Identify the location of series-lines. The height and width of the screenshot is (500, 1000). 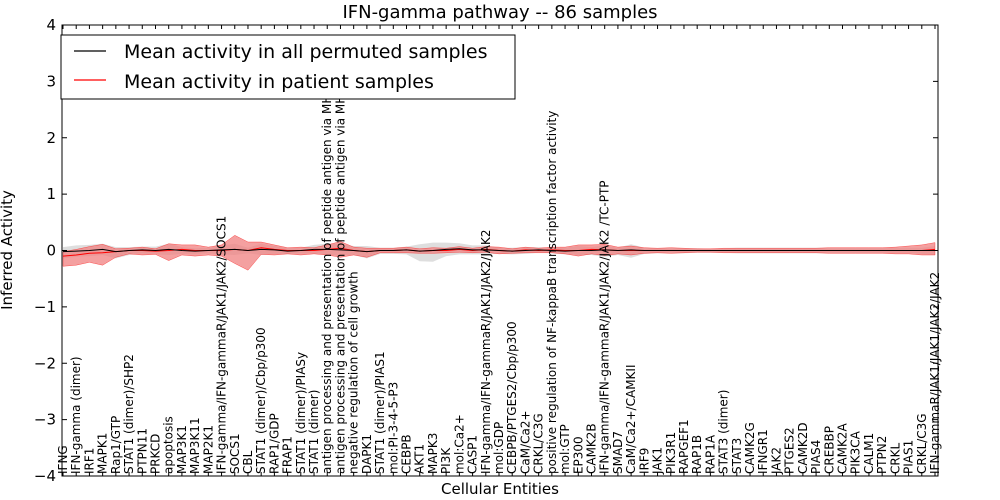
(499, 252).